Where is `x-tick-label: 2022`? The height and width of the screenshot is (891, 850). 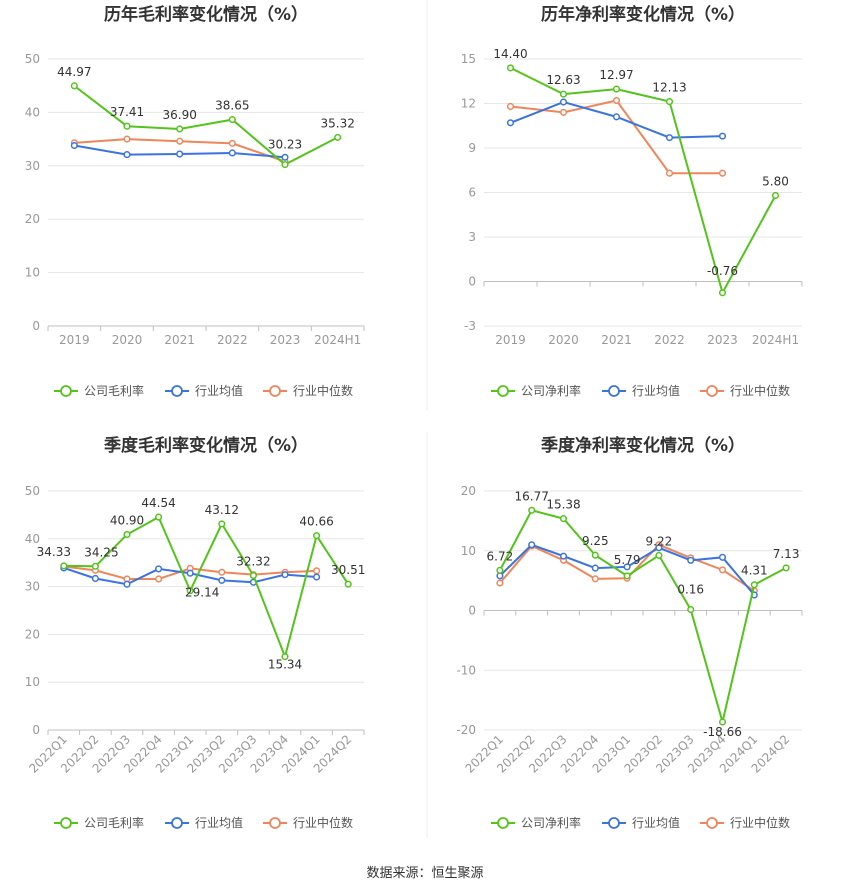 x-tick-label: 2022 is located at coordinates (232, 340).